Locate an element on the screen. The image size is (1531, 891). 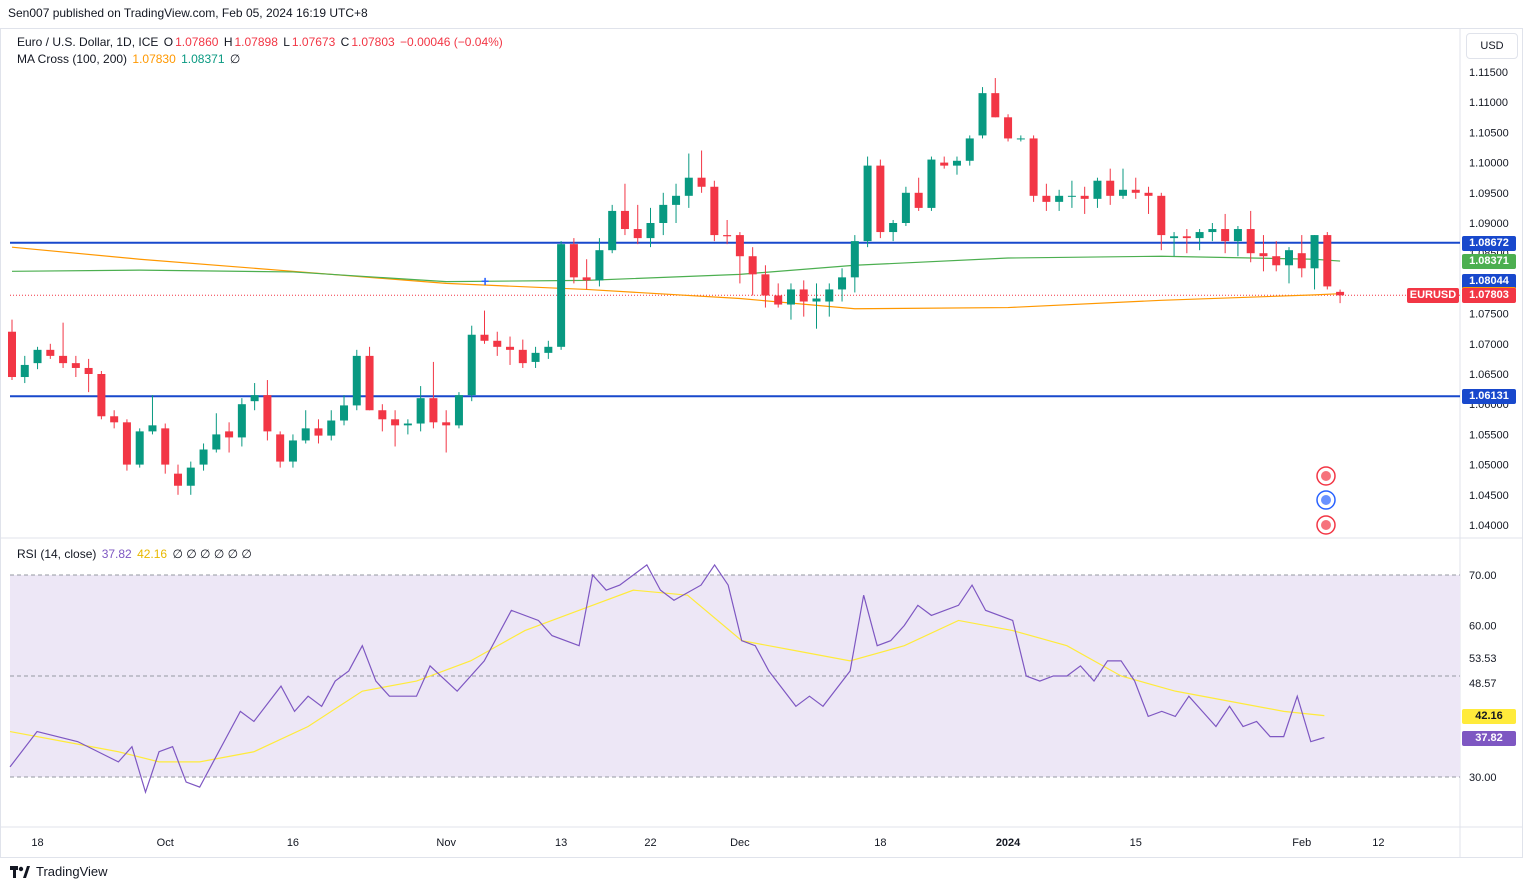
price-axis-tag: 1.08371 is located at coordinates (1489, 261).